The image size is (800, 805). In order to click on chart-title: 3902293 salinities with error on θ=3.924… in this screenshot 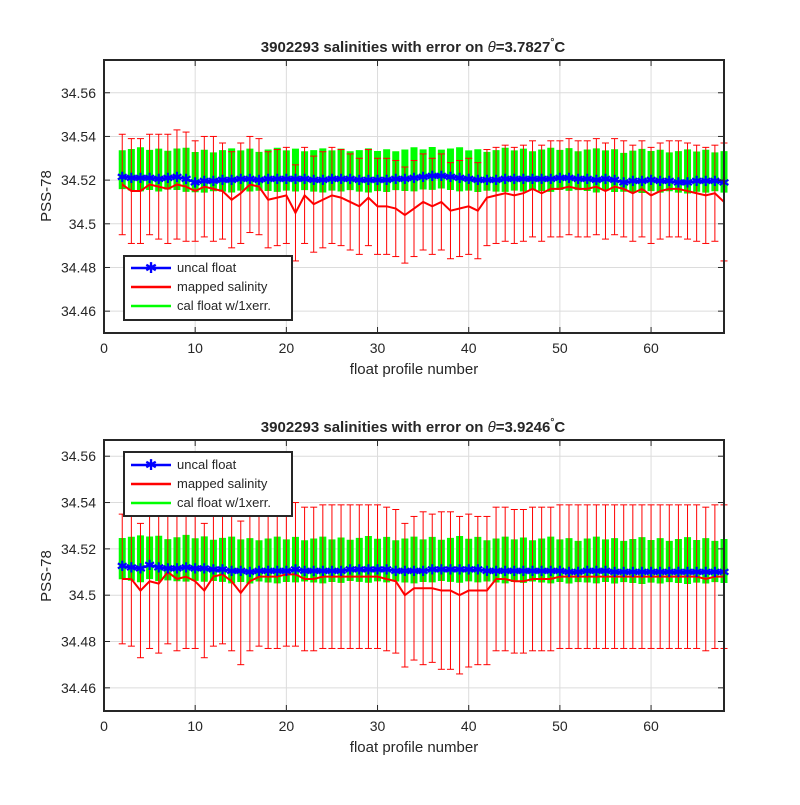, I will do `click(413, 426)`.